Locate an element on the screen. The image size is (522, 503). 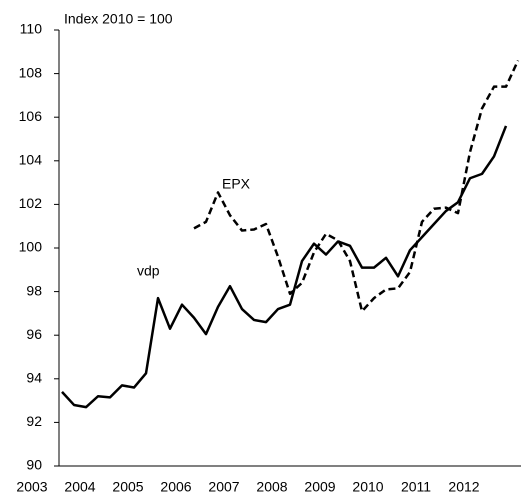
x-tick-label: 2010 is located at coordinates (367, 487).